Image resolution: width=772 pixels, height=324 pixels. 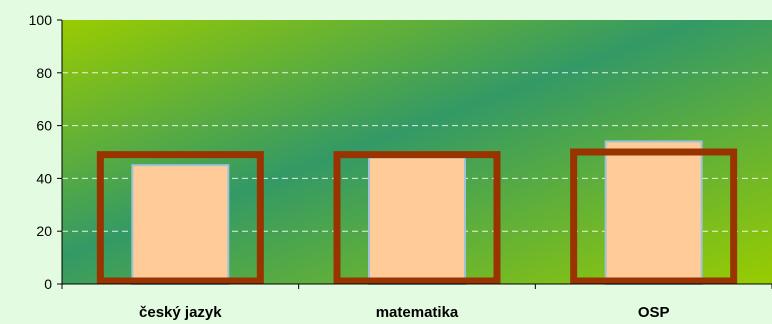 I want to click on y-tick-label: 60, so click(x=44, y=126).